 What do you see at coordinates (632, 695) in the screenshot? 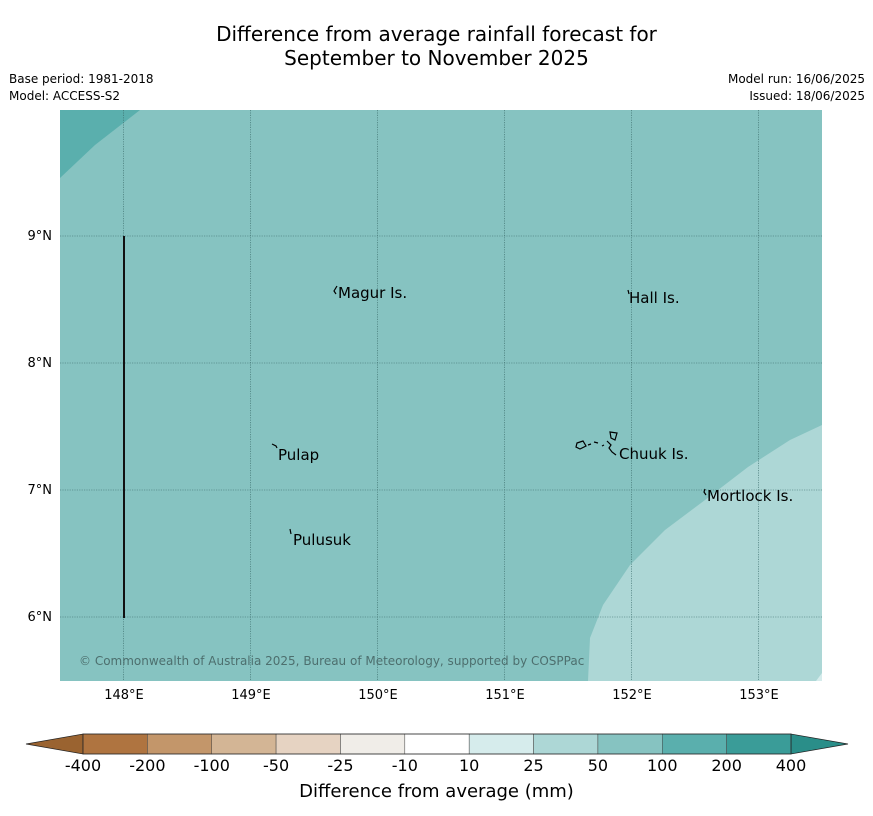
I see `lon-label-152: 152°E` at bounding box center [632, 695].